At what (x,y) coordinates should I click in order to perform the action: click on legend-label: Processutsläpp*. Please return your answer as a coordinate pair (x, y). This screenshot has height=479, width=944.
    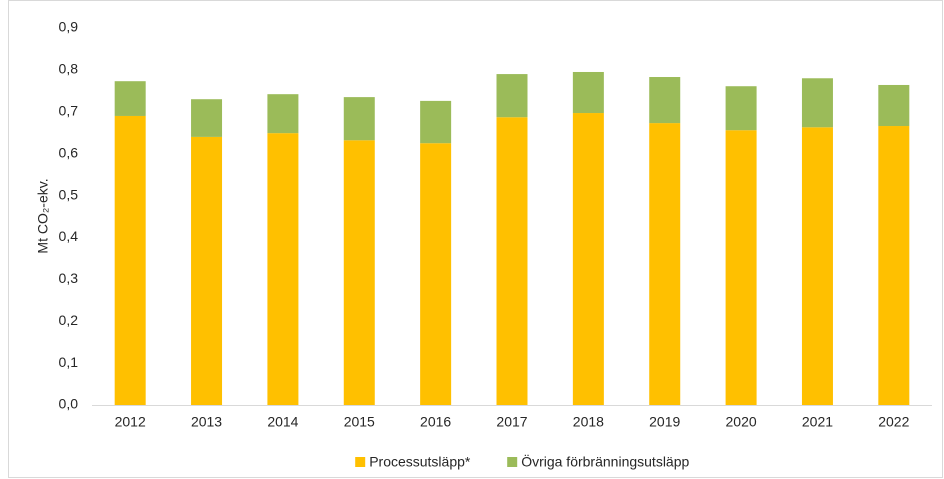
    Looking at the image, I should click on (420, 462).